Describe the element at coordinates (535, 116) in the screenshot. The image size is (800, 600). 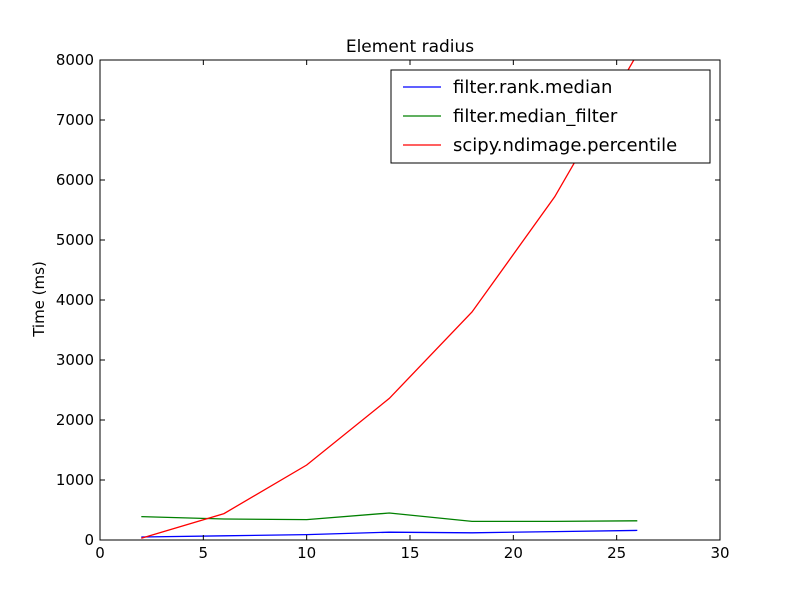
I see `legend-label-2: filter.median_filter` at that location.